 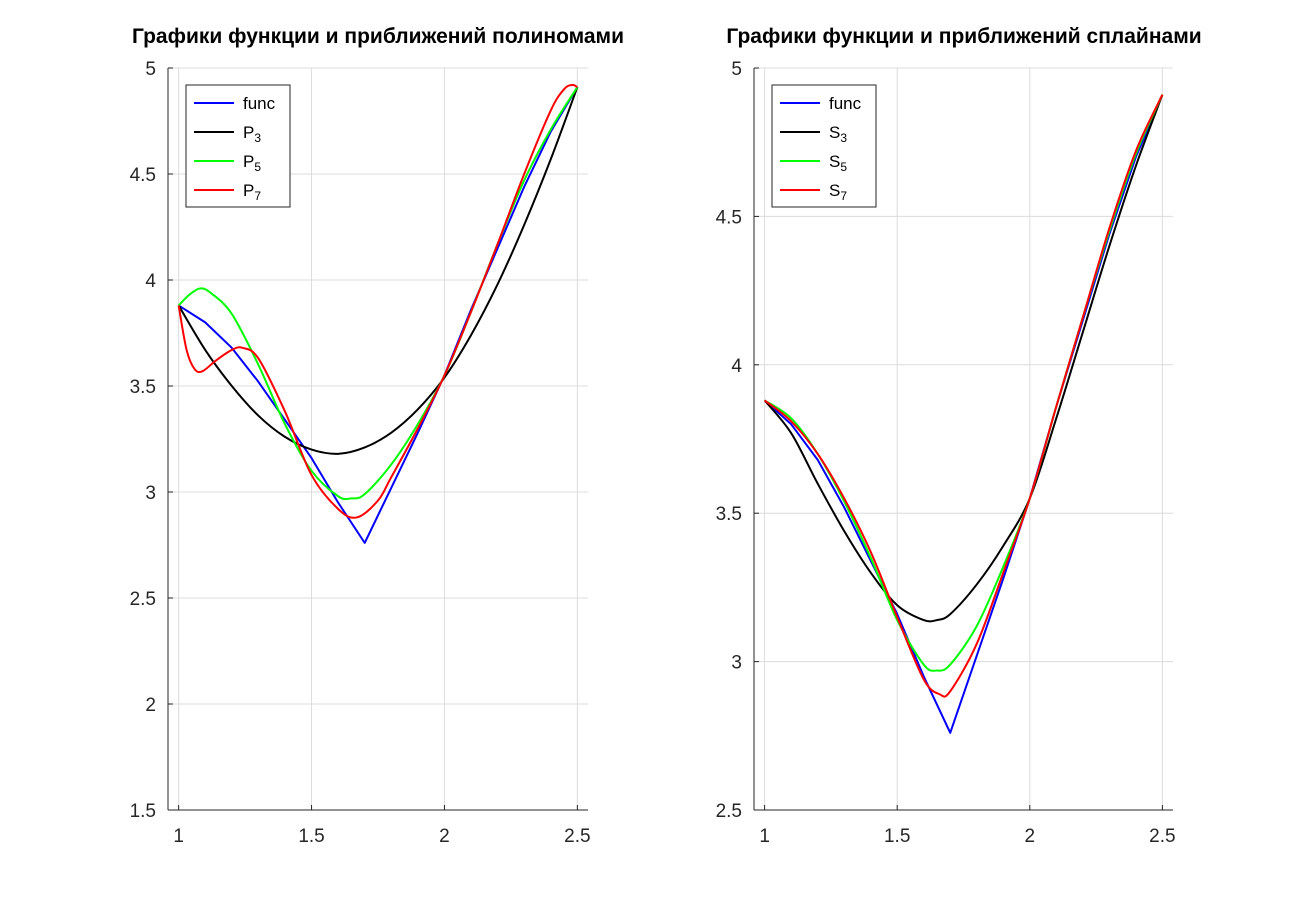 What do you see at coordinates (577, 836) in the screenshot?
I see `polynomial-x-tick-label-3: 2.5` at bounding box center [577, 836].